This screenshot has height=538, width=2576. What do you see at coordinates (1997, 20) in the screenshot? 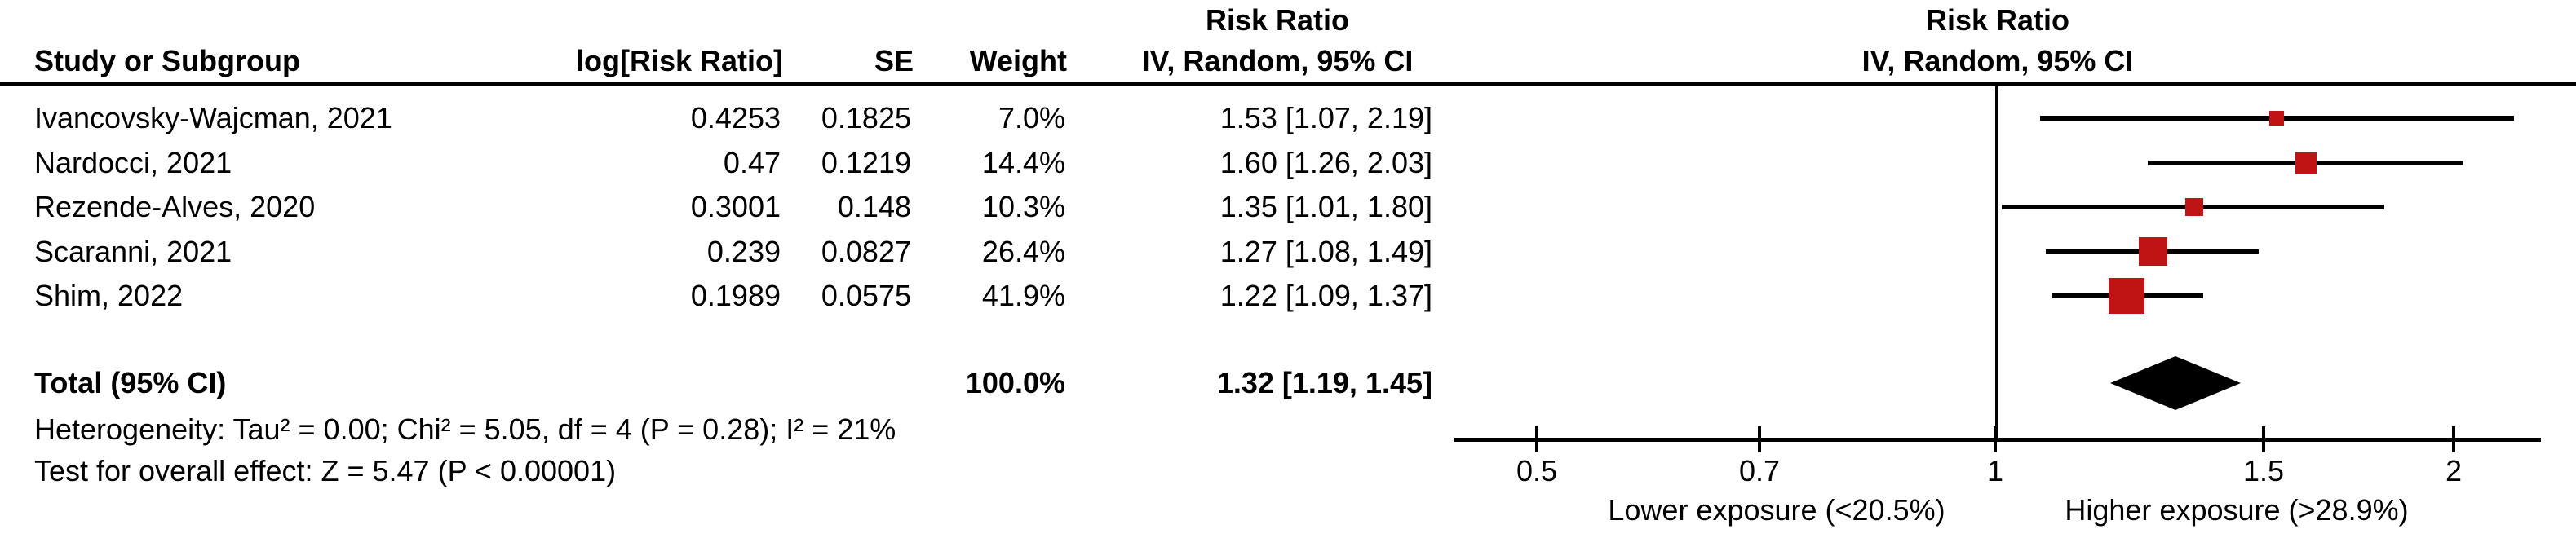
I see `effect-header-right-measure: Risk Ratio` at bounding box center [1997, 20].